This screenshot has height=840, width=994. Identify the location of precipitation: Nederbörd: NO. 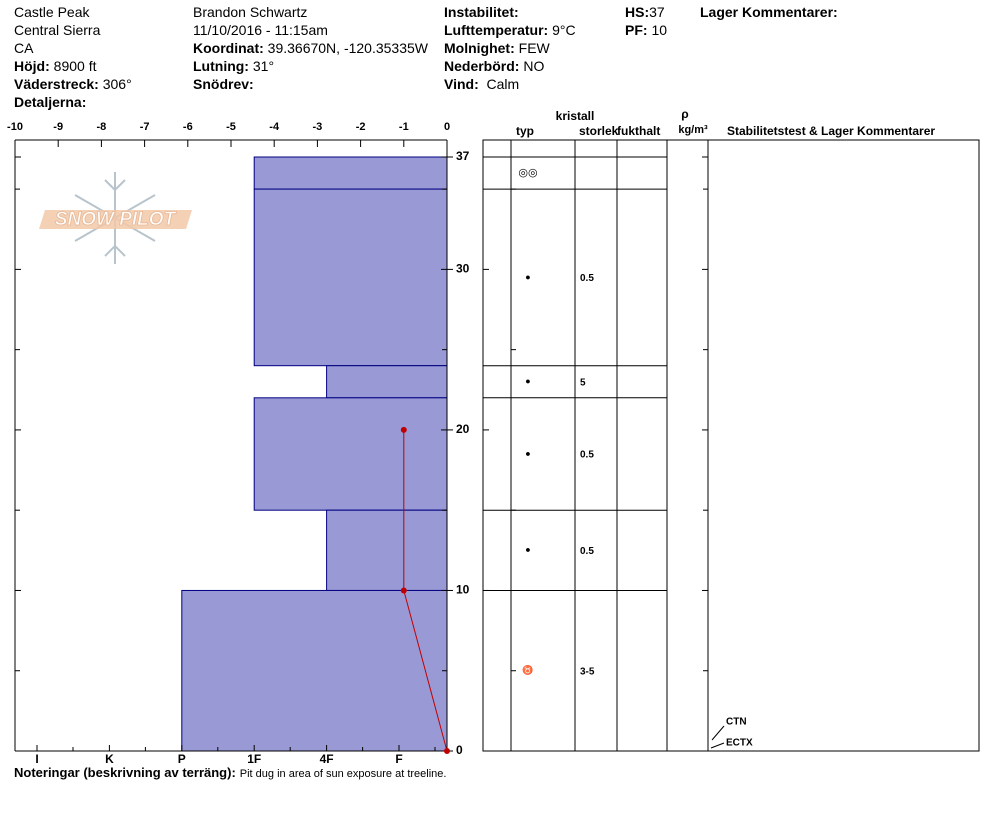
(494, 66).